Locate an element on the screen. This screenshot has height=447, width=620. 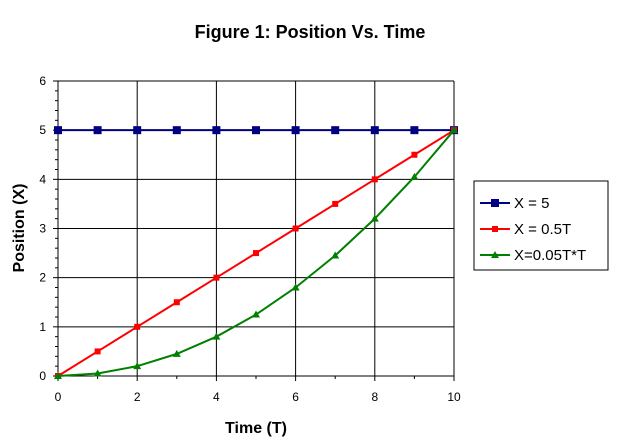
y-tick-label: 4 is located at coordinates (42, 179).